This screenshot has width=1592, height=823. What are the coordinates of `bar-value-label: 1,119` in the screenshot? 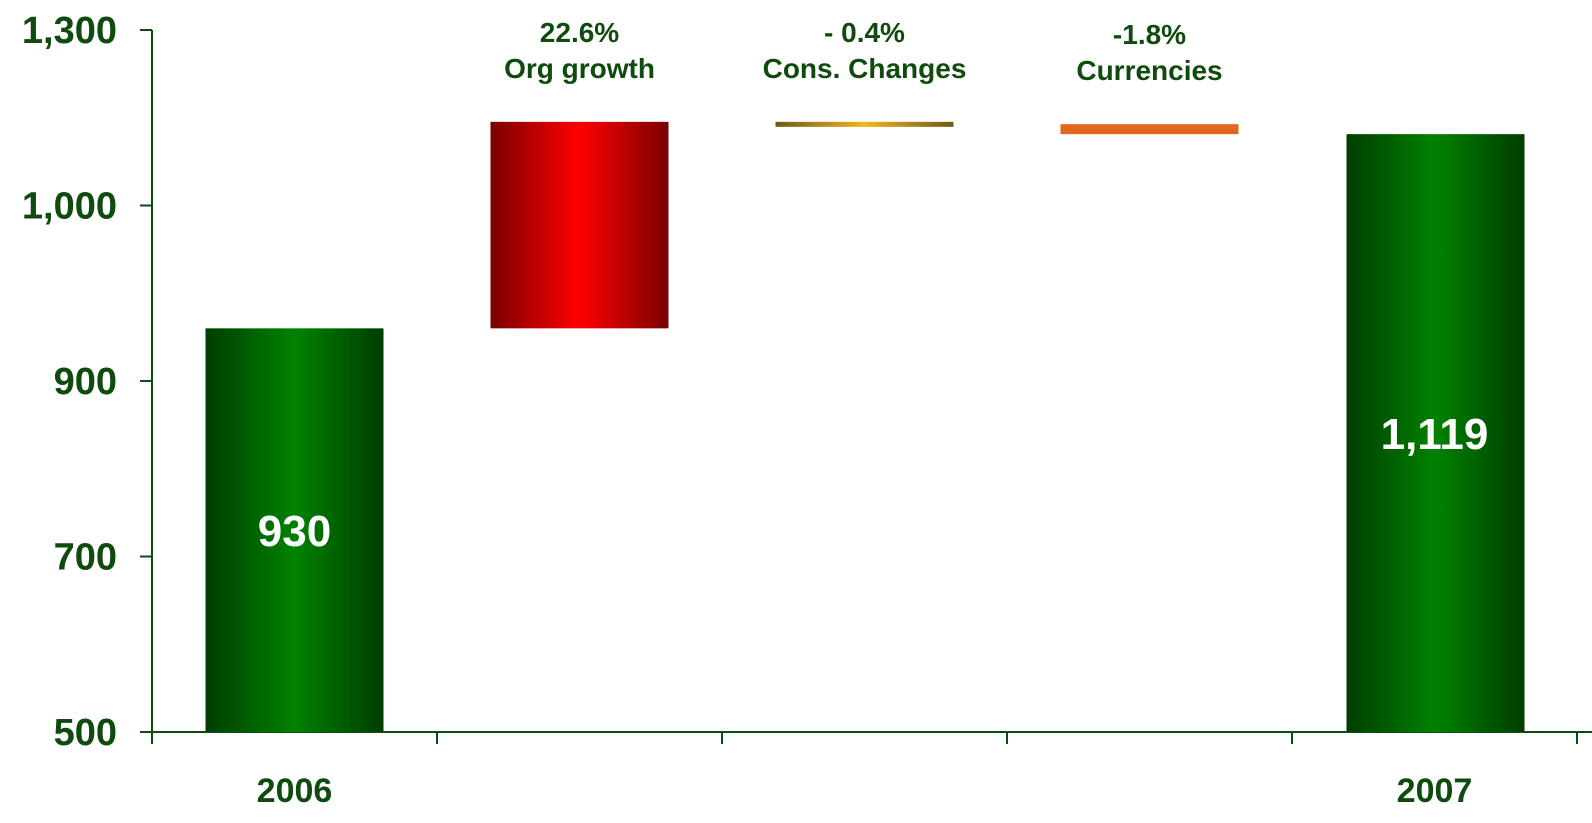 It's located at (1435, 434).